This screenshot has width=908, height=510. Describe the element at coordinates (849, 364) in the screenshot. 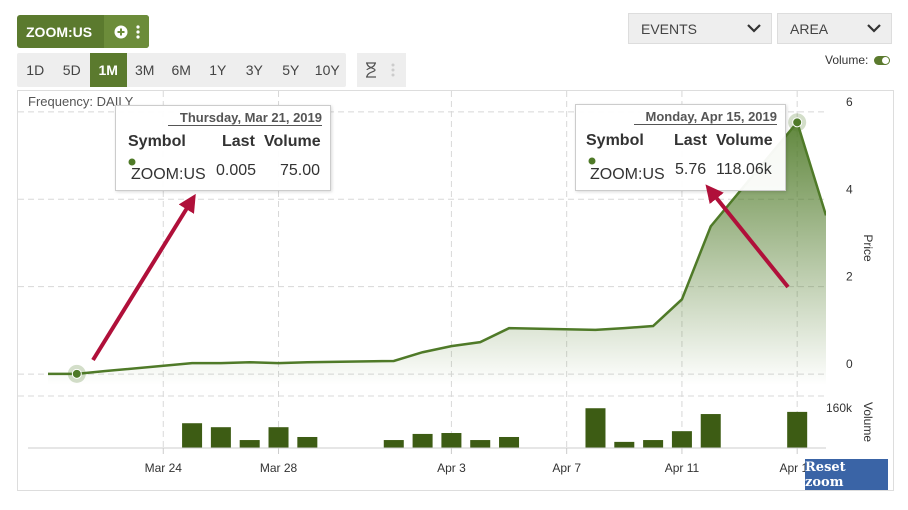

I see `y-tick-label: 0` at that location.